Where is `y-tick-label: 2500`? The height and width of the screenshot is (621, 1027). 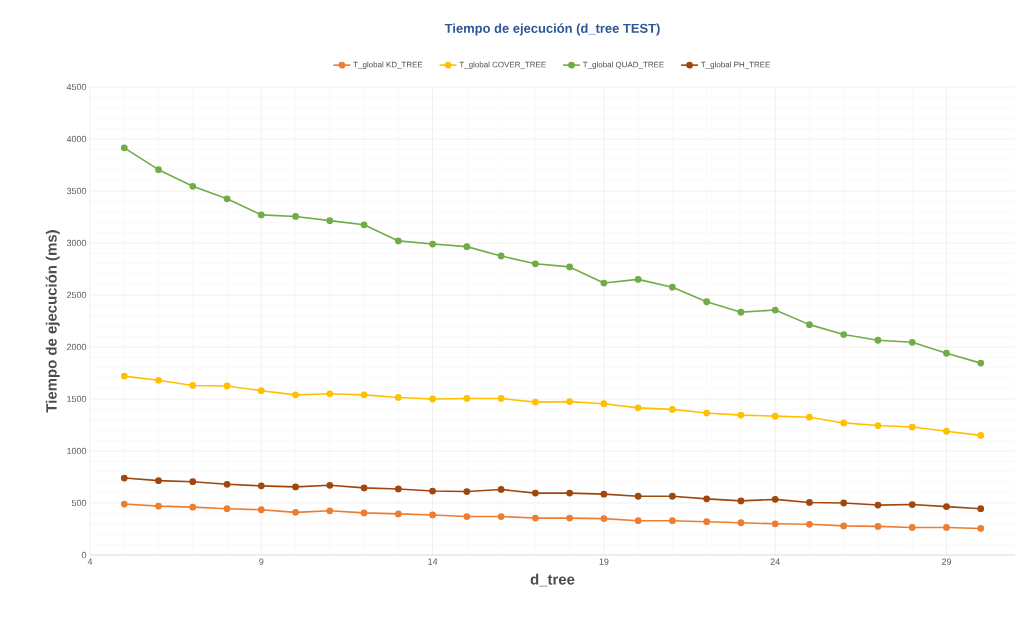
y-tick-label: 2500 is located at coordinates (76, 295).